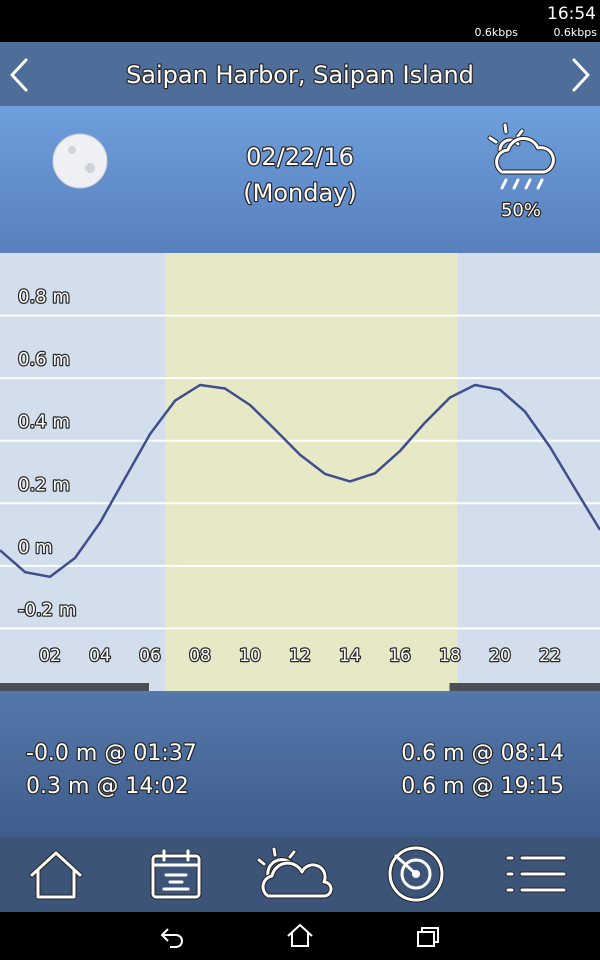 Image resolution: width=600 pixels, height=960 pixels. What do you see at coordinates (450, 656) in the screenshot?
I see `x-tick-label: 18` at bounding box center [450, 656].